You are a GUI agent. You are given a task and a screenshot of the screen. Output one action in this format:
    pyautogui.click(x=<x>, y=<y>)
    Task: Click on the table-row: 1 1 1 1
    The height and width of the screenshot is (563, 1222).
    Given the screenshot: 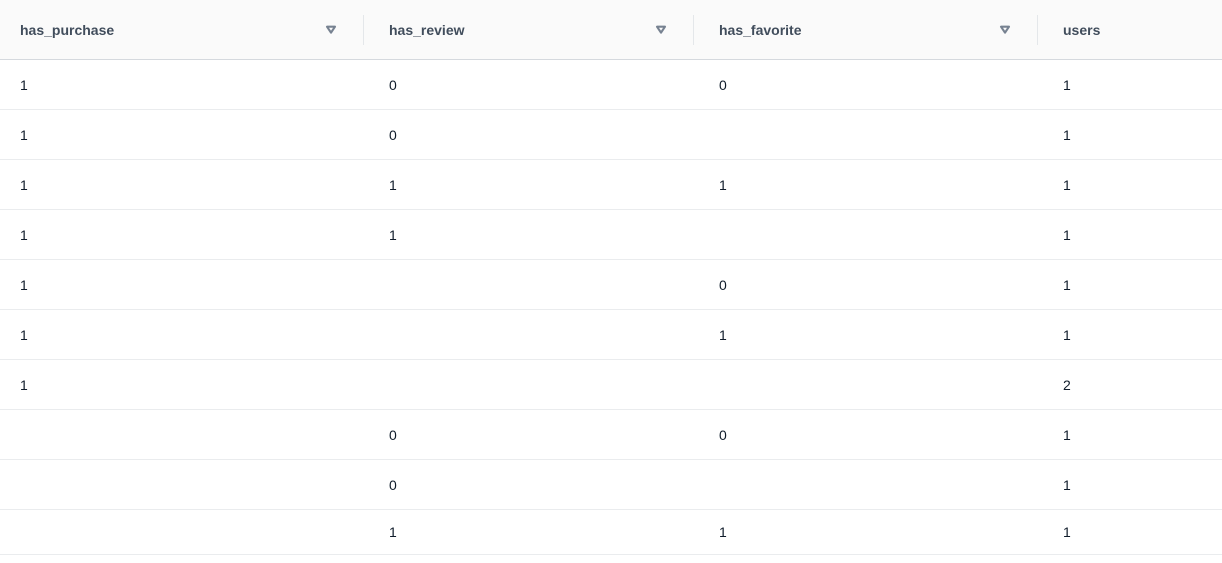 What is the action you would take?
    pyautogui.click(x=611, y=185)
    